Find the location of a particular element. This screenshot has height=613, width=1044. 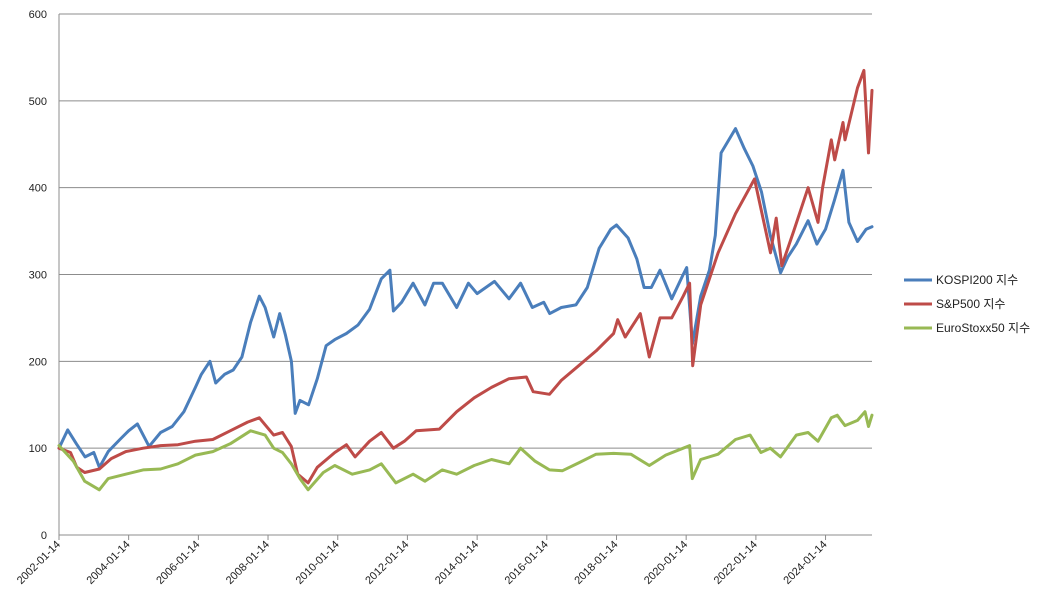

x-tick-label: 2002-01-14 is located at coordinates (39, 563).